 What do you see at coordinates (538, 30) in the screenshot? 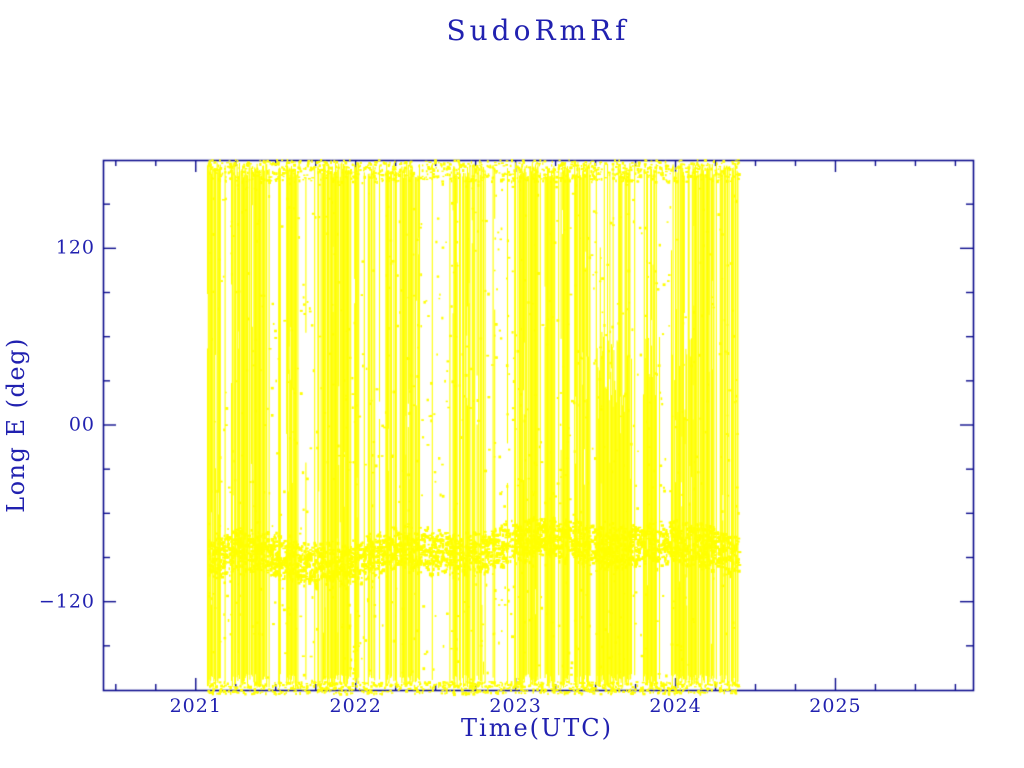
I see `chart-title: SudoRmRf` at bounding box center [538, 30].